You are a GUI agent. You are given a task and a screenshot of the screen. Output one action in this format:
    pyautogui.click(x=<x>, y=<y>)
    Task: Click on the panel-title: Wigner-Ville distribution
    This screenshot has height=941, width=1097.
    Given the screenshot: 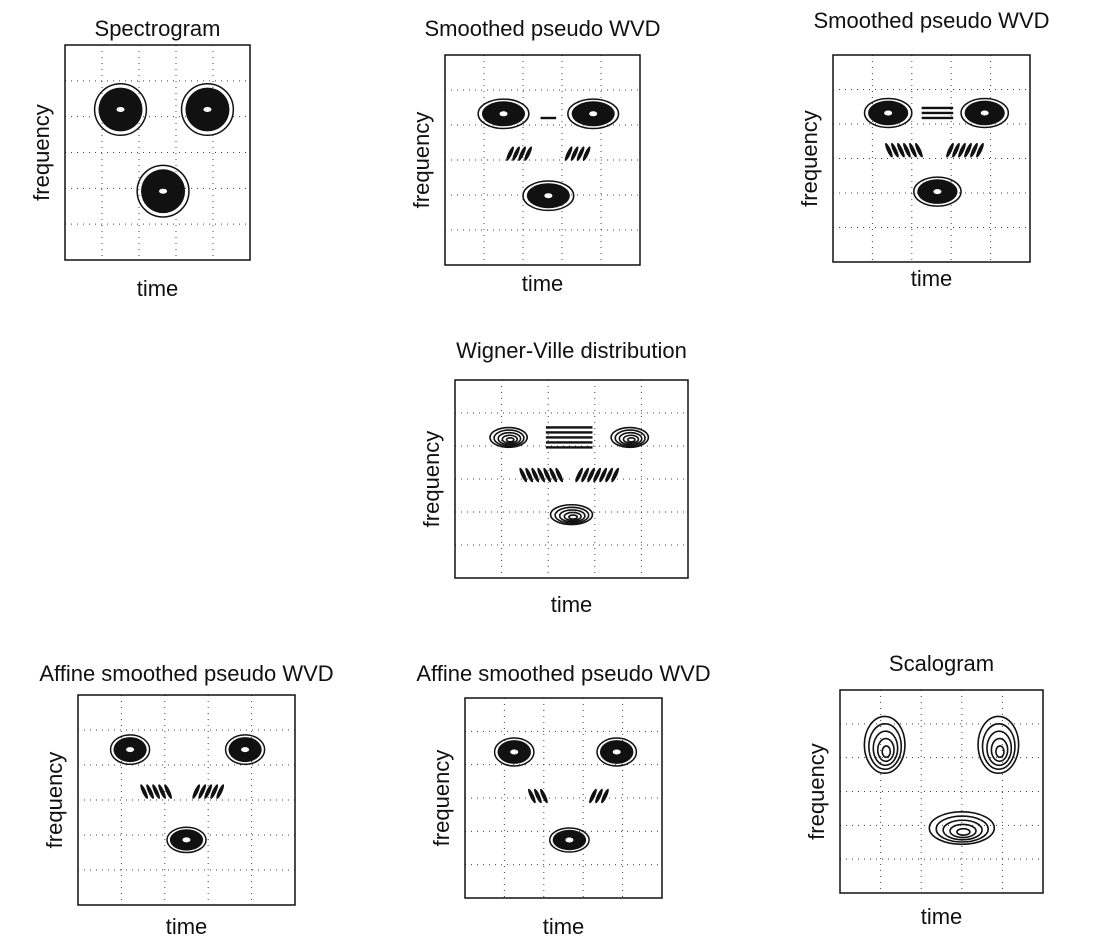 What is the action you would take?
    pyautogui.click(x=571, y=350)
    